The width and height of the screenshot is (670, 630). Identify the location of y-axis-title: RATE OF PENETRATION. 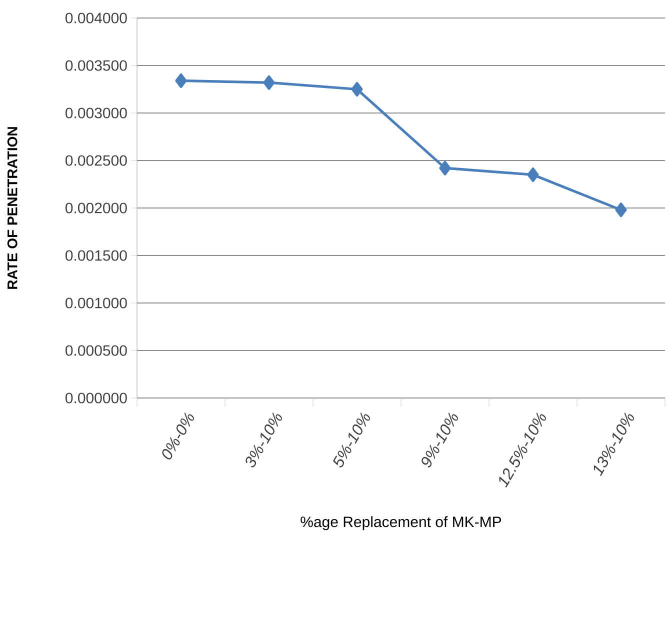
(12, 208).